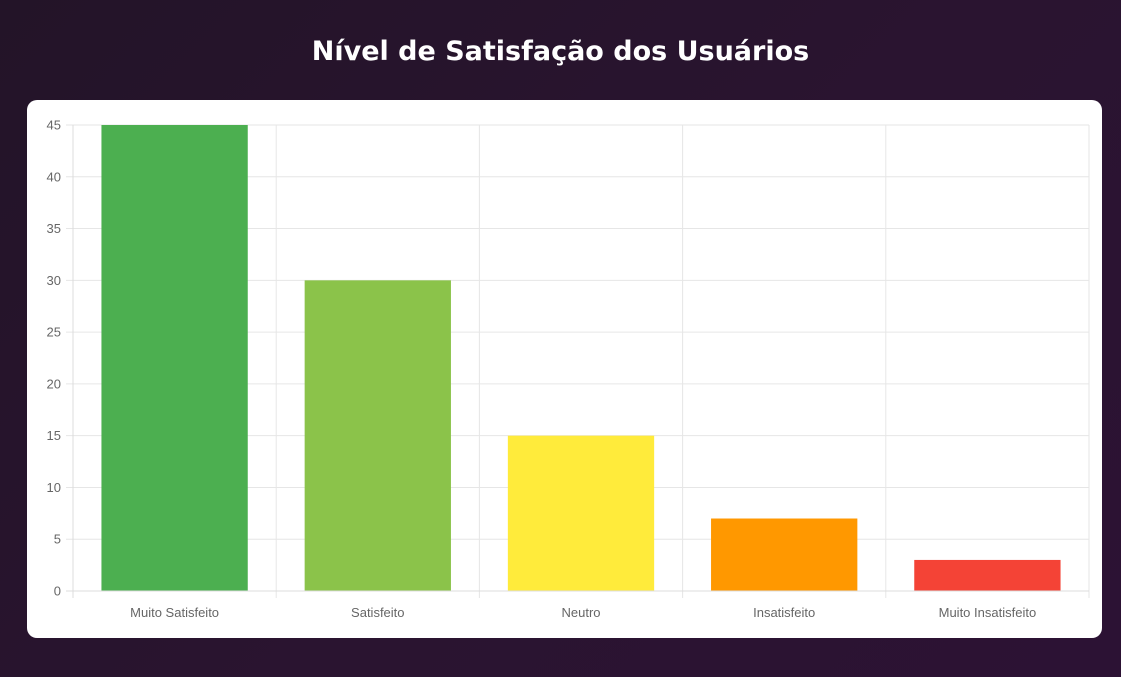  I want to click on y-tick-label: 25, so click(54, 332).